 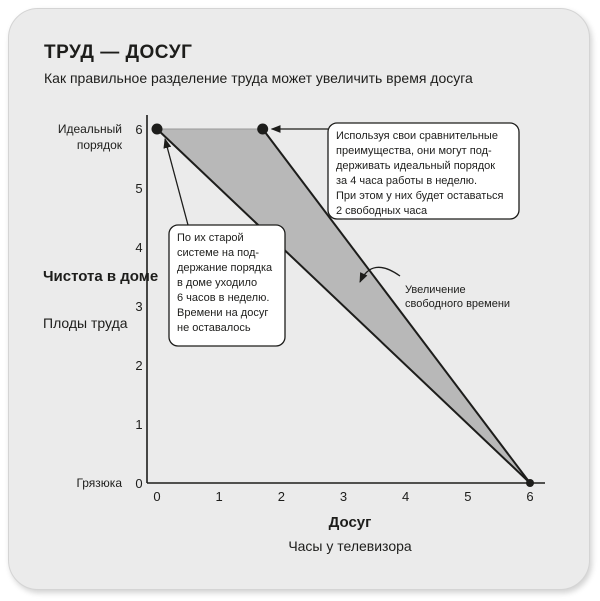 What do you see at coordinates (405, 496) in the screenshot?
I see `x-tick-label: 4` at bounding box center [405, 496].